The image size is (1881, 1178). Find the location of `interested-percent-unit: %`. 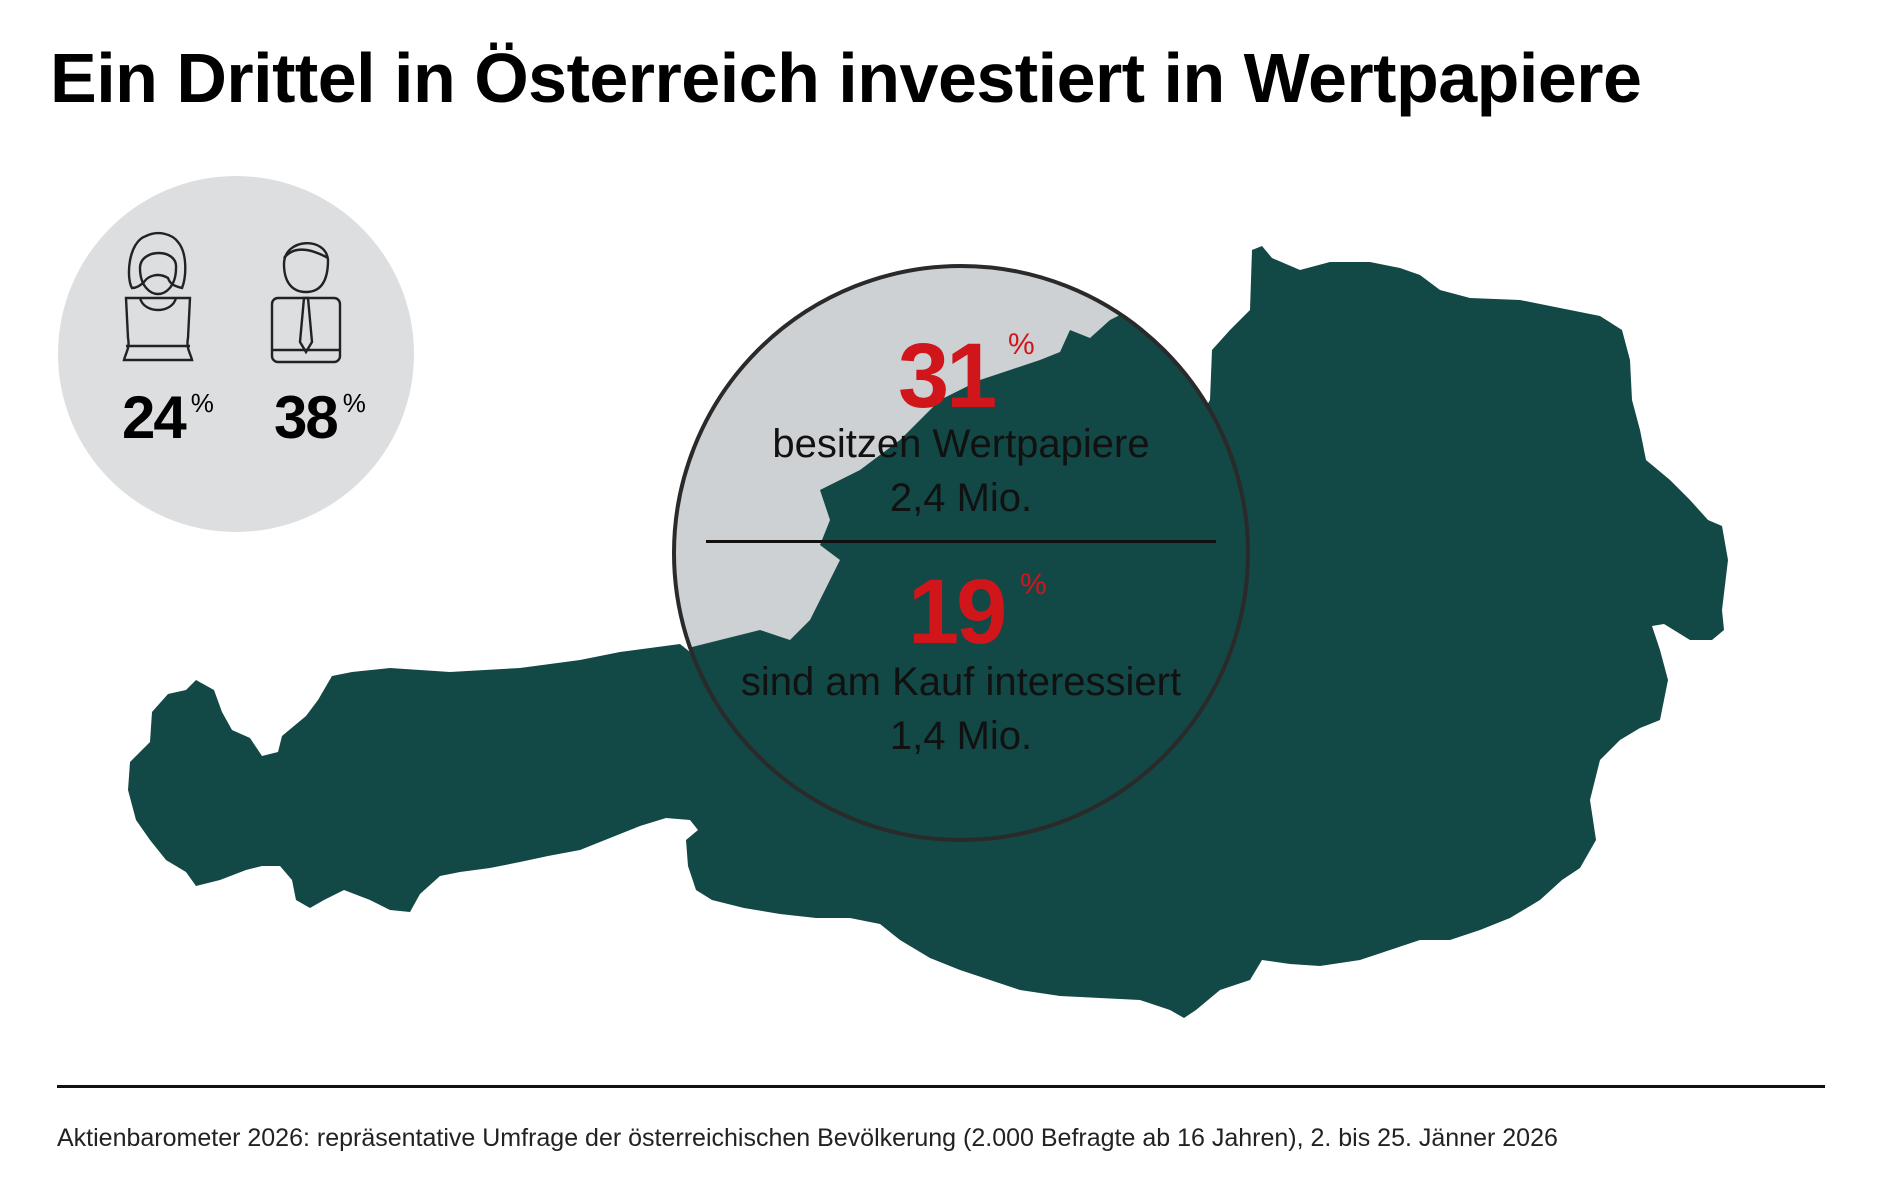

interested-percent-unit: % is located at coordinates (1033, 584).